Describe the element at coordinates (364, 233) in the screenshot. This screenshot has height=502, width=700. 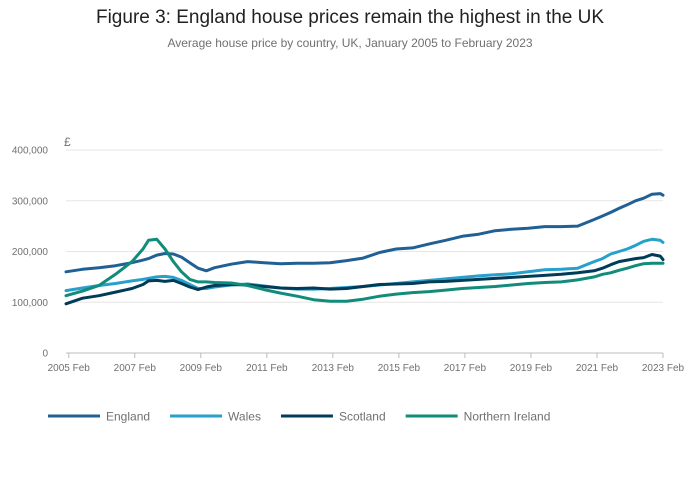
I see `series-line-england` at that location.